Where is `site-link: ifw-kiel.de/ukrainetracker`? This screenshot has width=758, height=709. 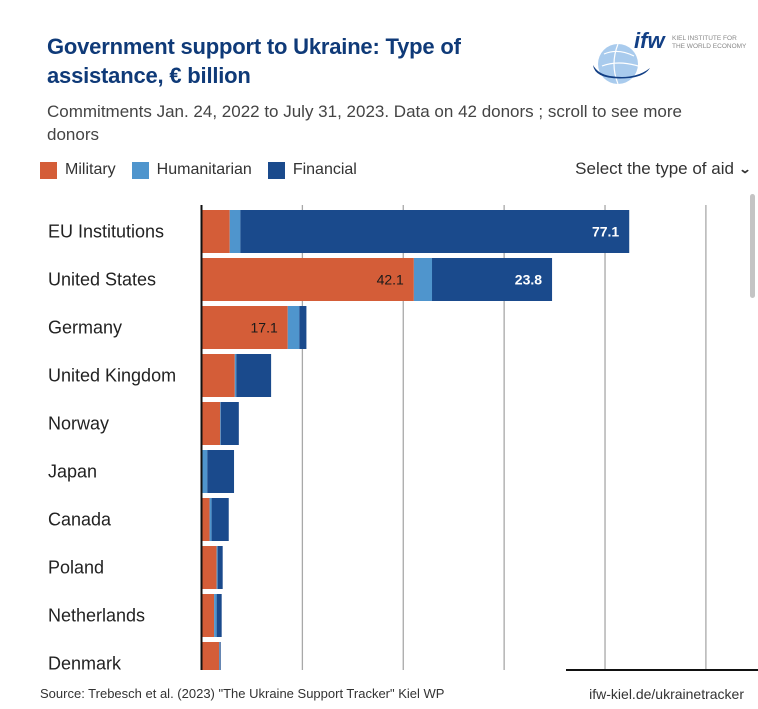
site-link: ifw-kiel.de/ukrainetracker is located at coordinates (666, 694).